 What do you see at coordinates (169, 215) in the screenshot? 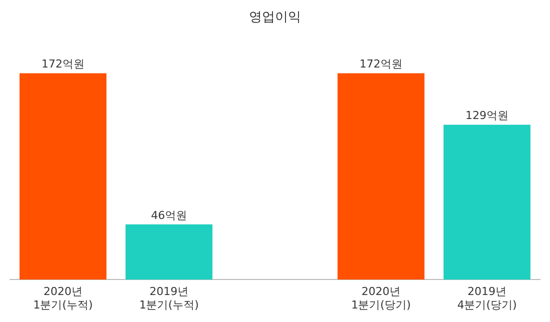
I see `data-label: 46억원` at bounding box center [169, 215].